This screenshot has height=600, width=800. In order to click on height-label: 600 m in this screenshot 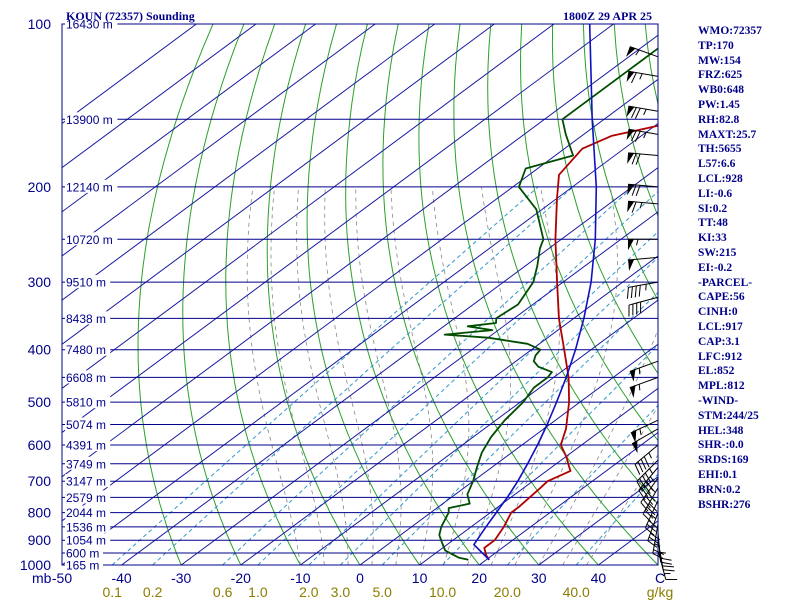, I will do `click(82, 553)`.